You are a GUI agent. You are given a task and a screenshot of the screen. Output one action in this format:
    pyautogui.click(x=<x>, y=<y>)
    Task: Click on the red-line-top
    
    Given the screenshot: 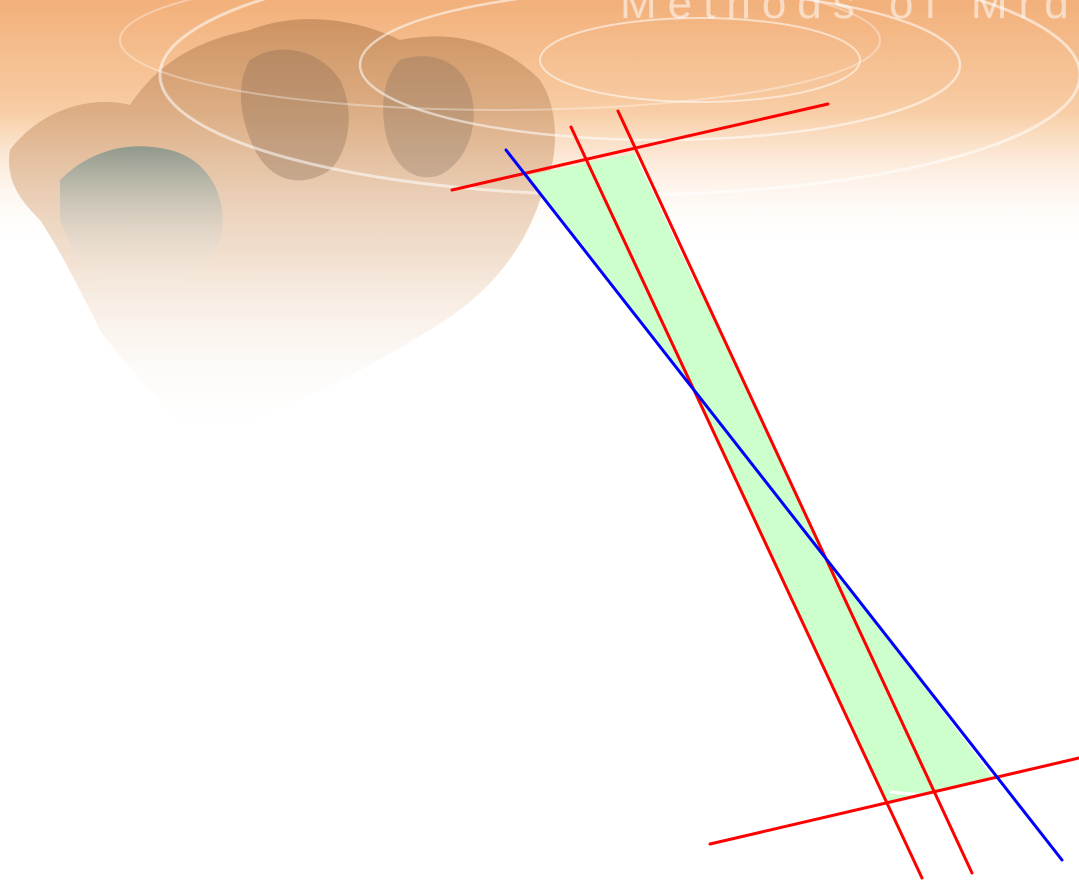 What is the action you would take?
    pyautogui.click(x=640, y=147)
    